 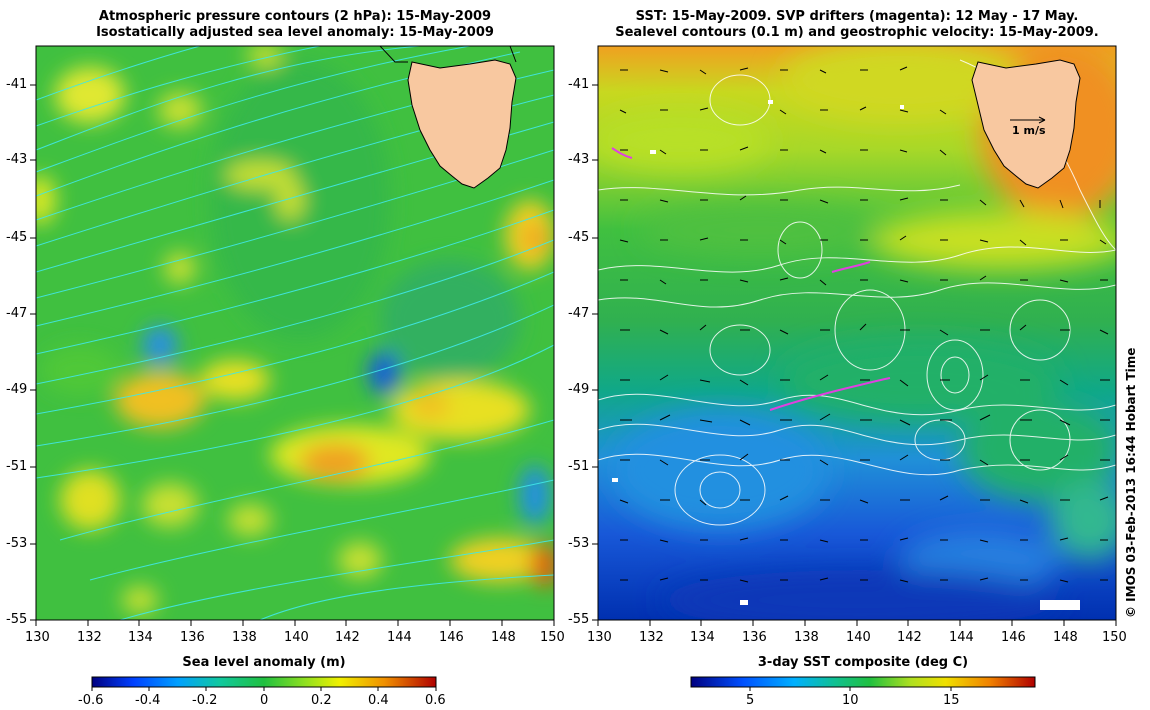 What do you see at coordinates (205, 700) in the screenshot?
I see `sla-tick: -0.2` at bounding box center [205, 700].